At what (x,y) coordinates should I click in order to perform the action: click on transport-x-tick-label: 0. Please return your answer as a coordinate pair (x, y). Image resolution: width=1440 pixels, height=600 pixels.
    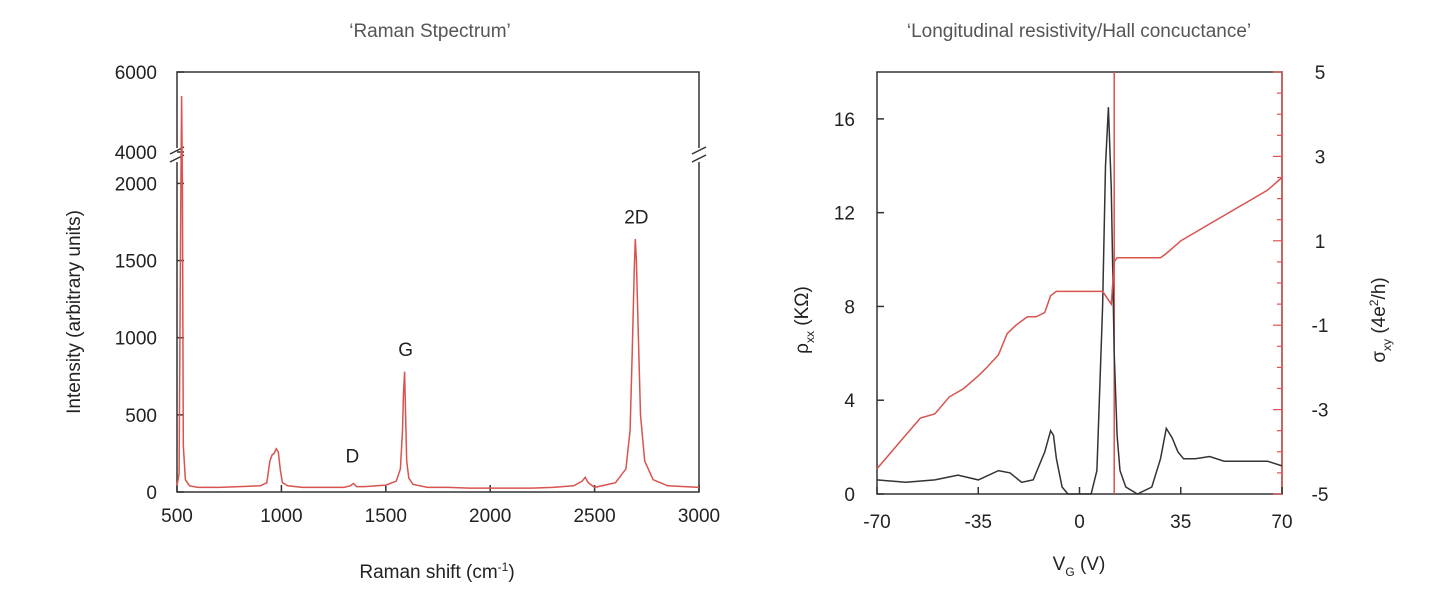
    Looking at the image, I should click on (1079, 522).